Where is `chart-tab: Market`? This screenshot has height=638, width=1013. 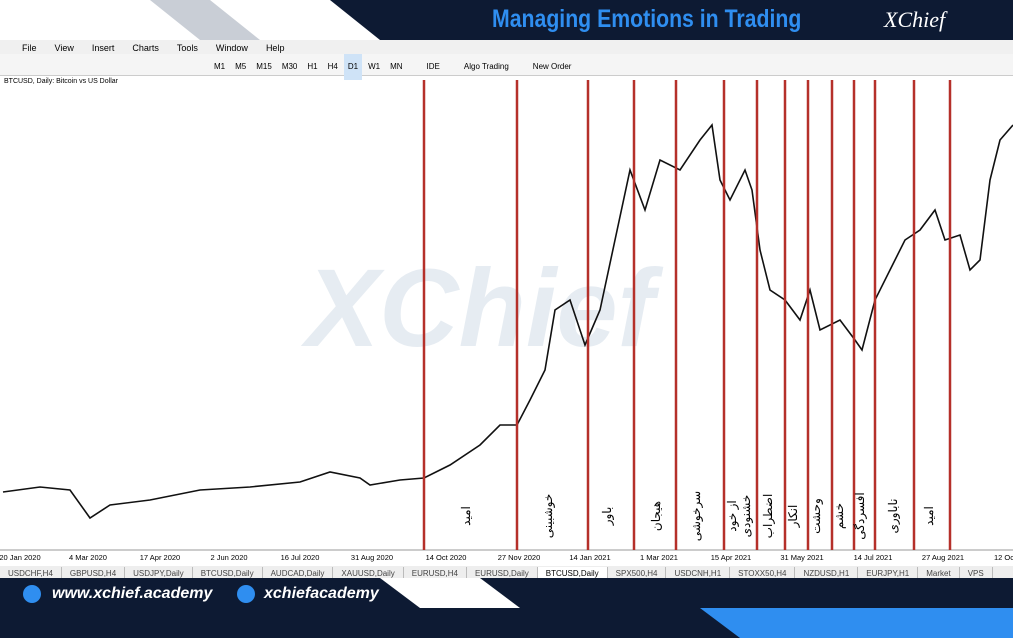
chart-tab: Market is located at coordinates (939, 572).